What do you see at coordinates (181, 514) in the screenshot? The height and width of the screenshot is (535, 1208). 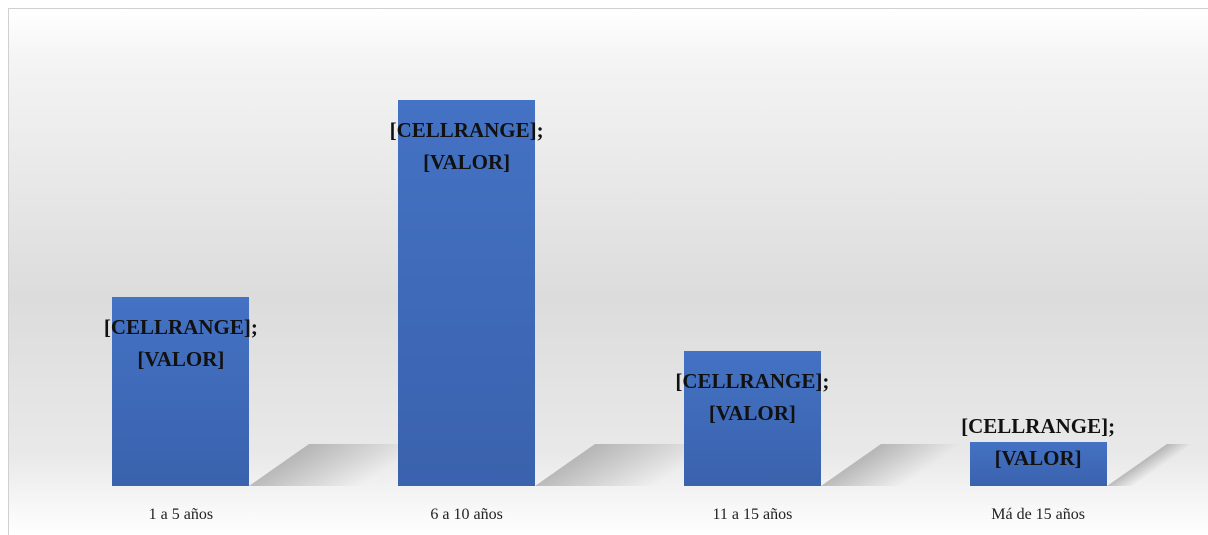 I see `x-tick-label: 1 a 5 años` at bounding box center [181, 514].